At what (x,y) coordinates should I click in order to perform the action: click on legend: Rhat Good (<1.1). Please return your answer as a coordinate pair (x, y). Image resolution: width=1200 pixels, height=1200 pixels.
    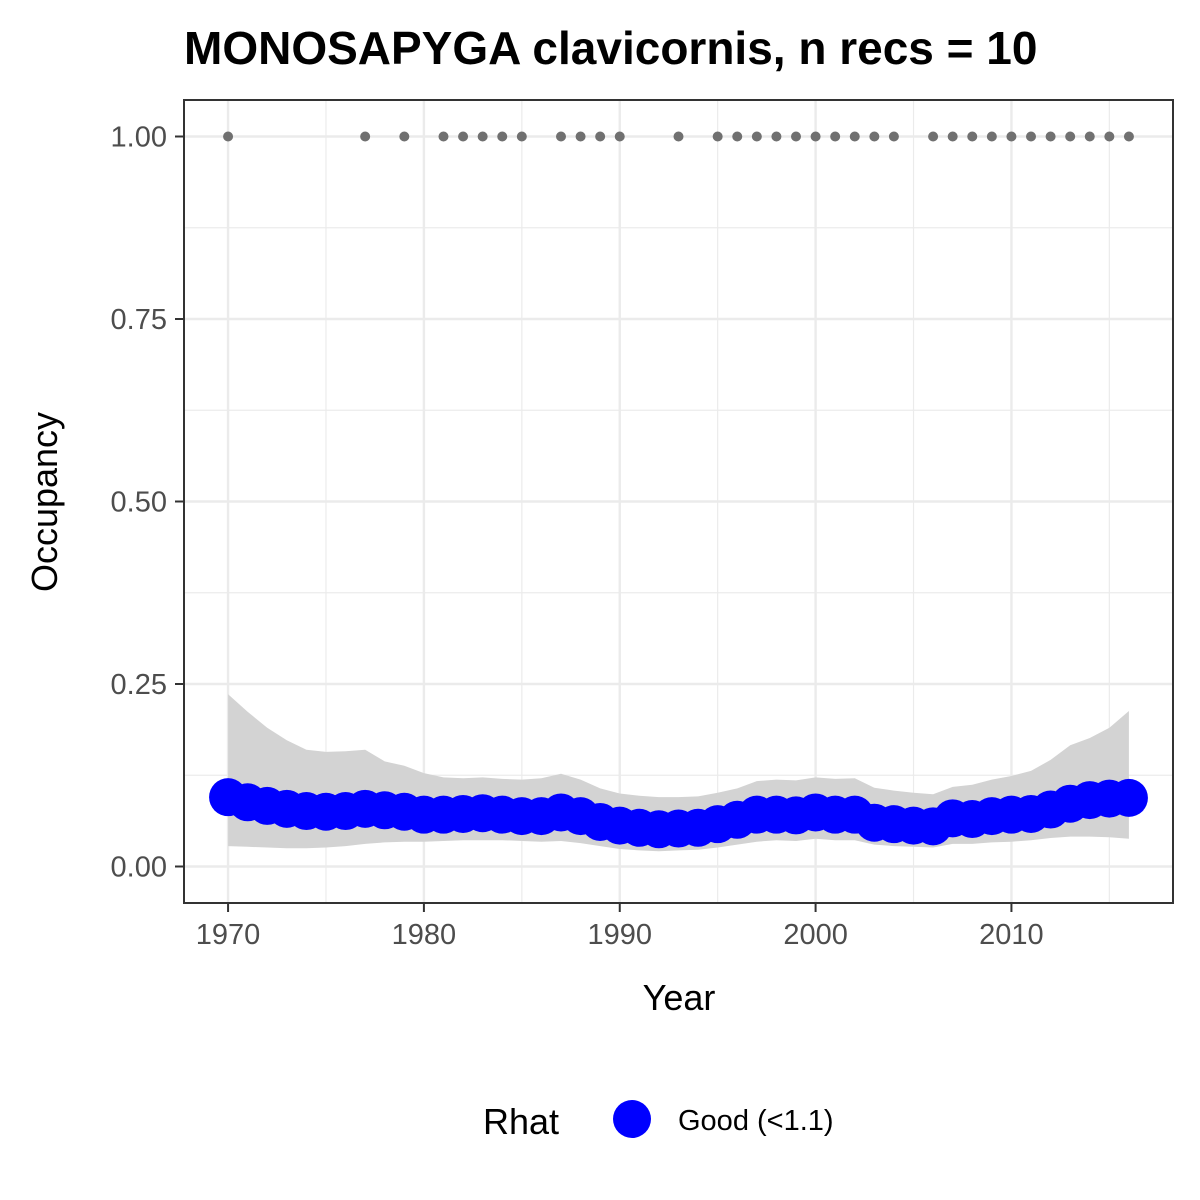
    Looking at the image, I should click on (658, 1121).